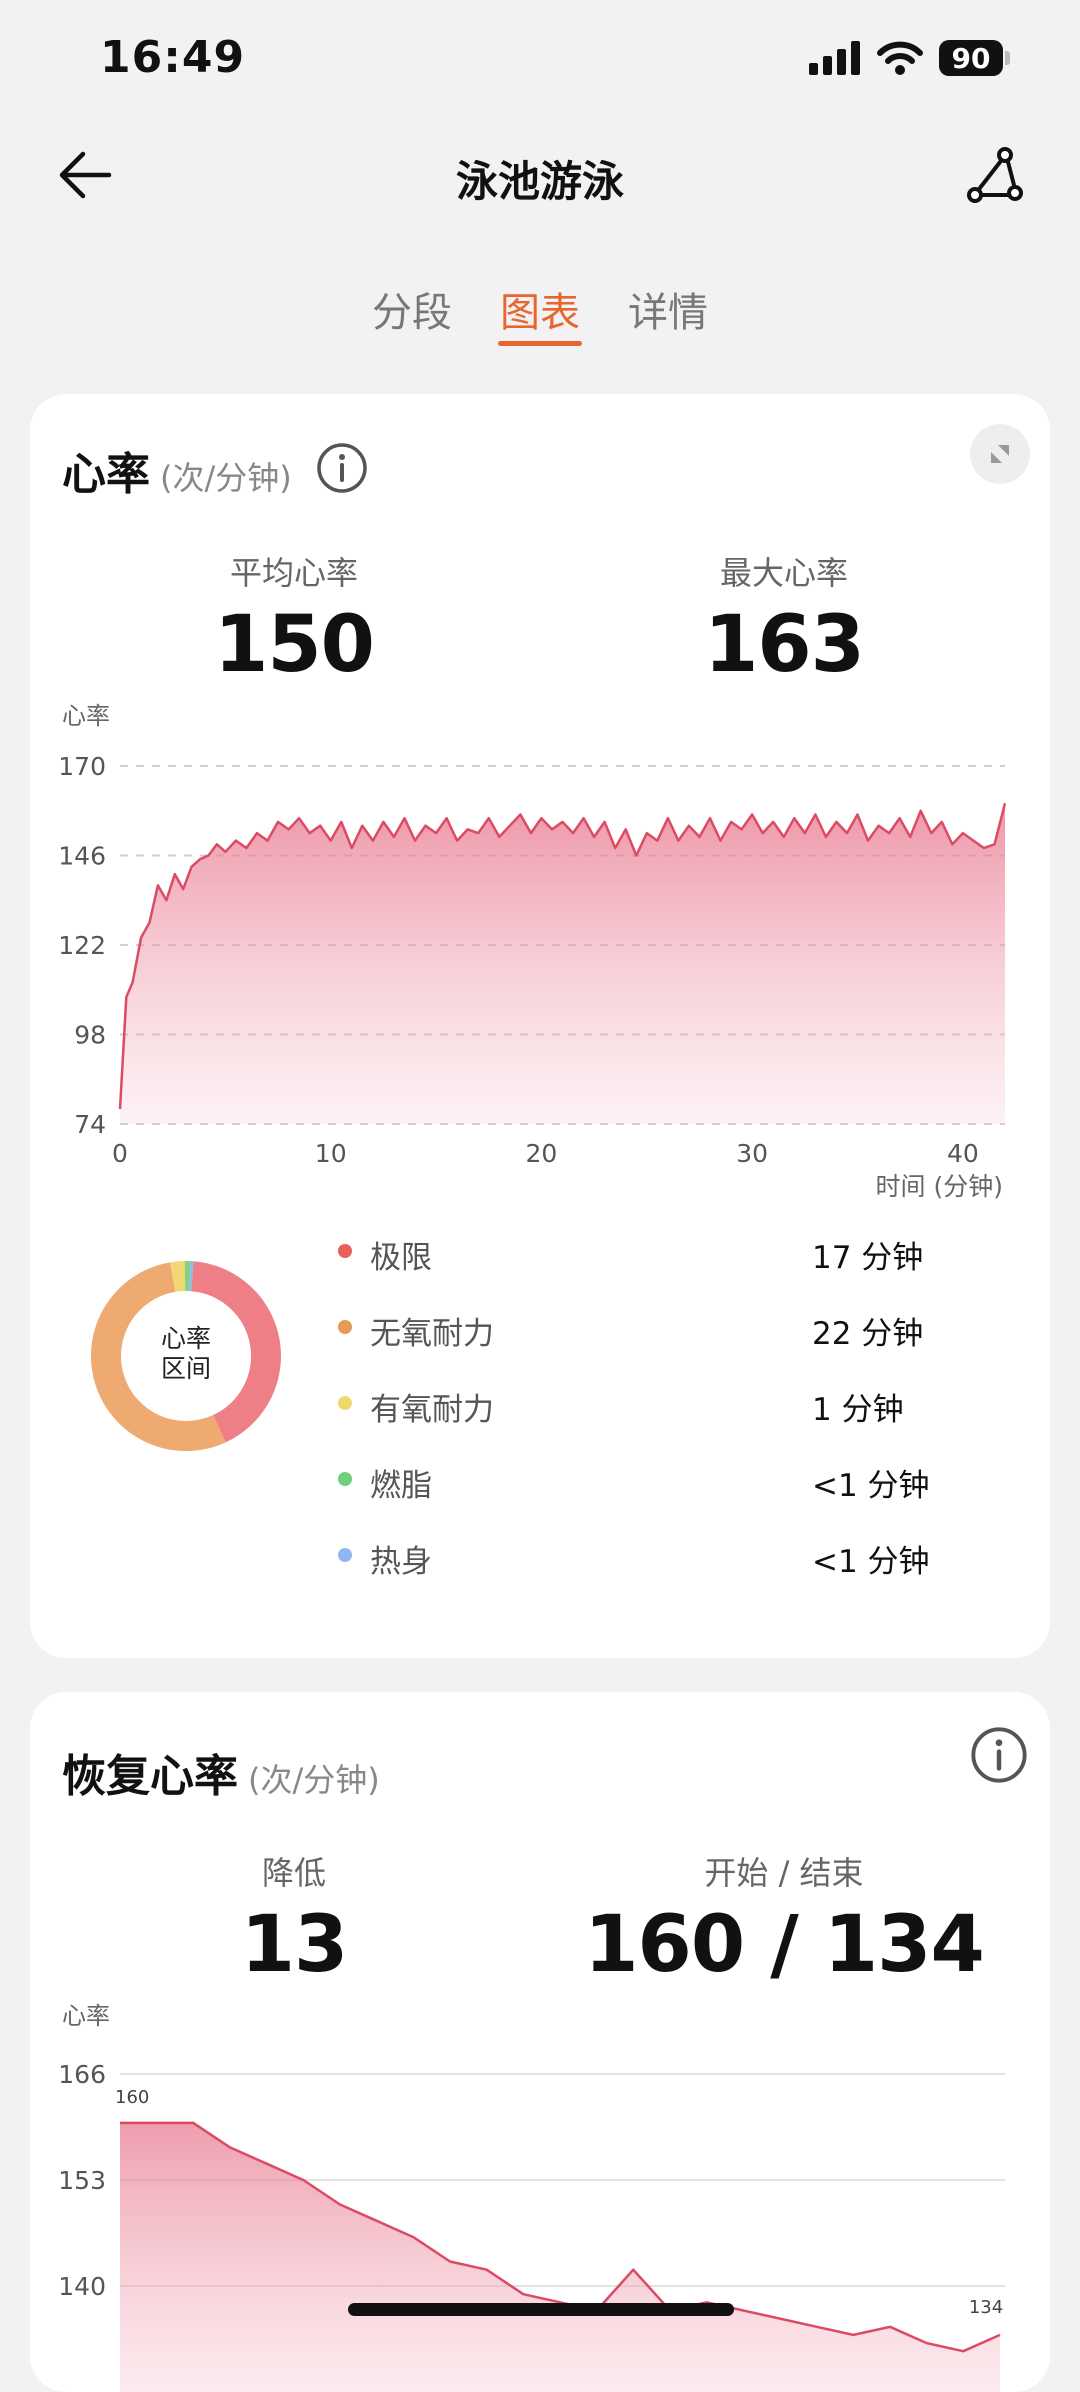  Describe the element at coordinates (542, 1153) in the screenshot. I see `x-tick-label: 20` at that location.